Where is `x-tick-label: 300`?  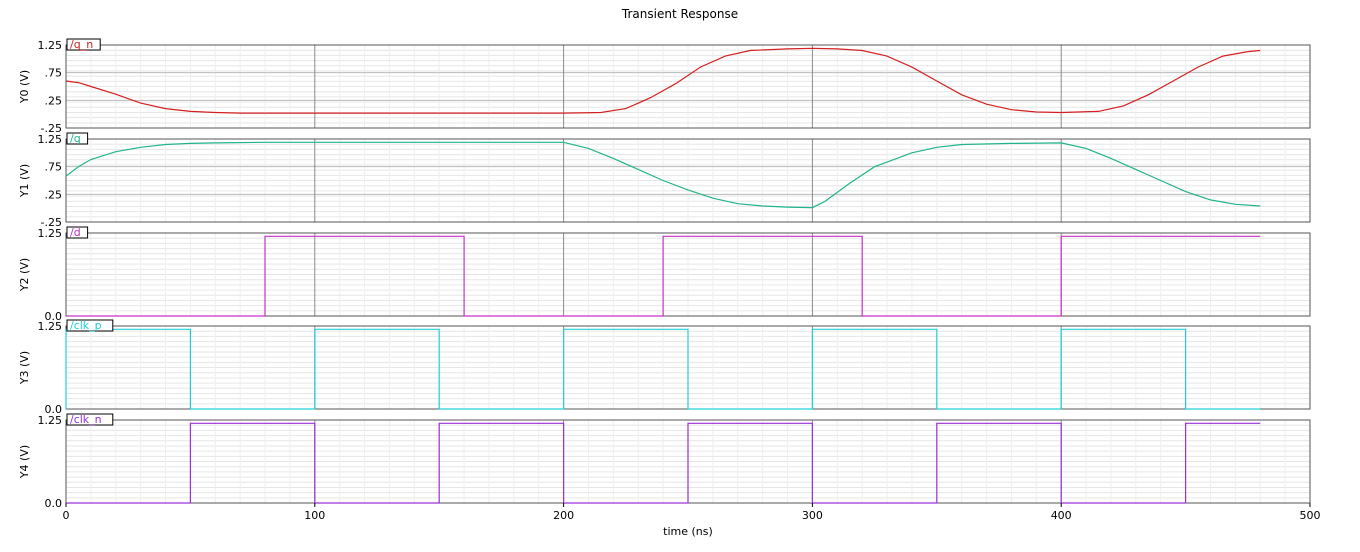 x-tick-label: 300 is located at coordinates (812, 515).